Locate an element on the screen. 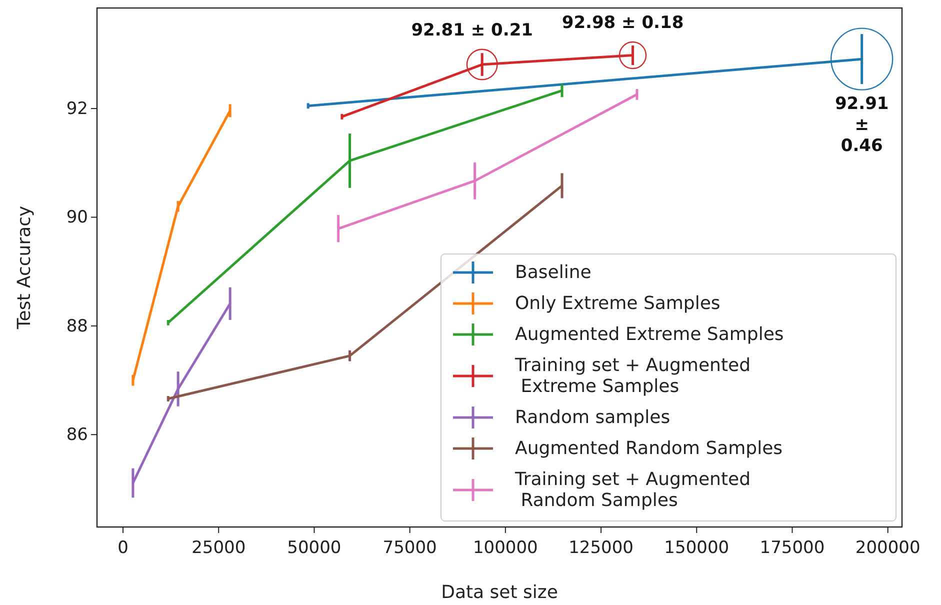 This screenshot has height=605, width=941. x-tick-label: 100000 is located at coordinates (505, 548).